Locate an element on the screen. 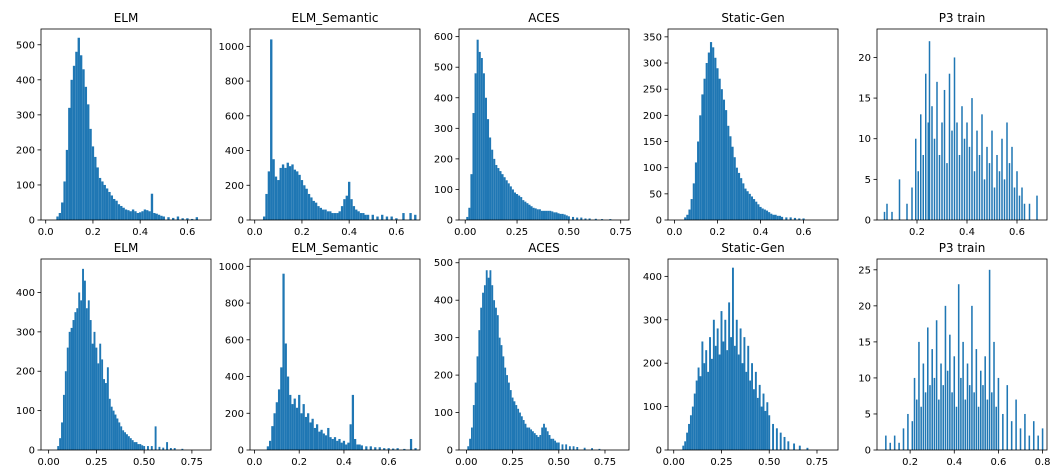 This screenshot has width=1053, height=474. y-tick-label: 15 is located at coordinates (864, 342).